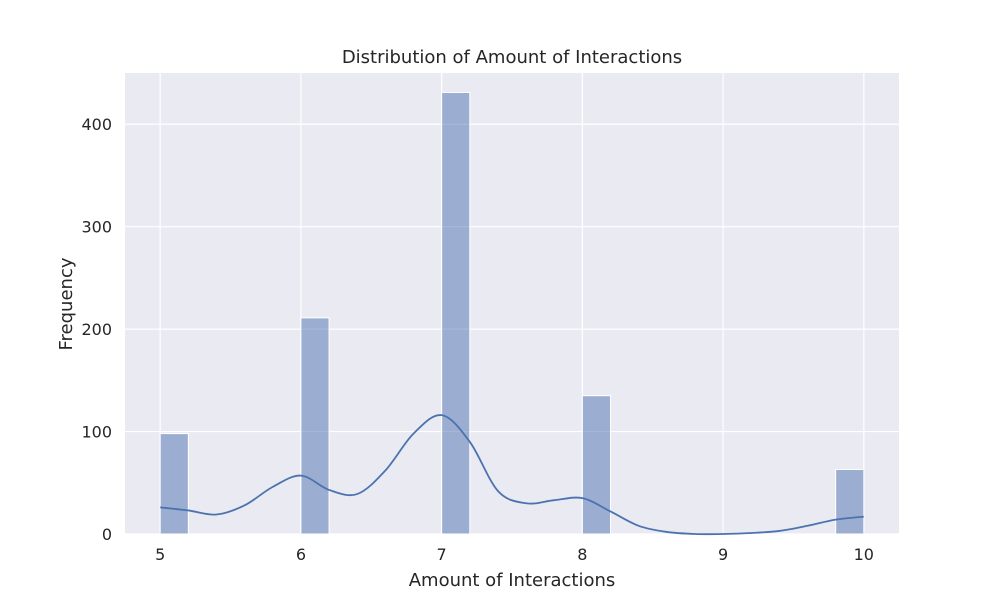 The width and height of the screenshot is (1000, 600). I want to click on y-axis-ticks: 0 100 200 300 400, so click(96, 329).